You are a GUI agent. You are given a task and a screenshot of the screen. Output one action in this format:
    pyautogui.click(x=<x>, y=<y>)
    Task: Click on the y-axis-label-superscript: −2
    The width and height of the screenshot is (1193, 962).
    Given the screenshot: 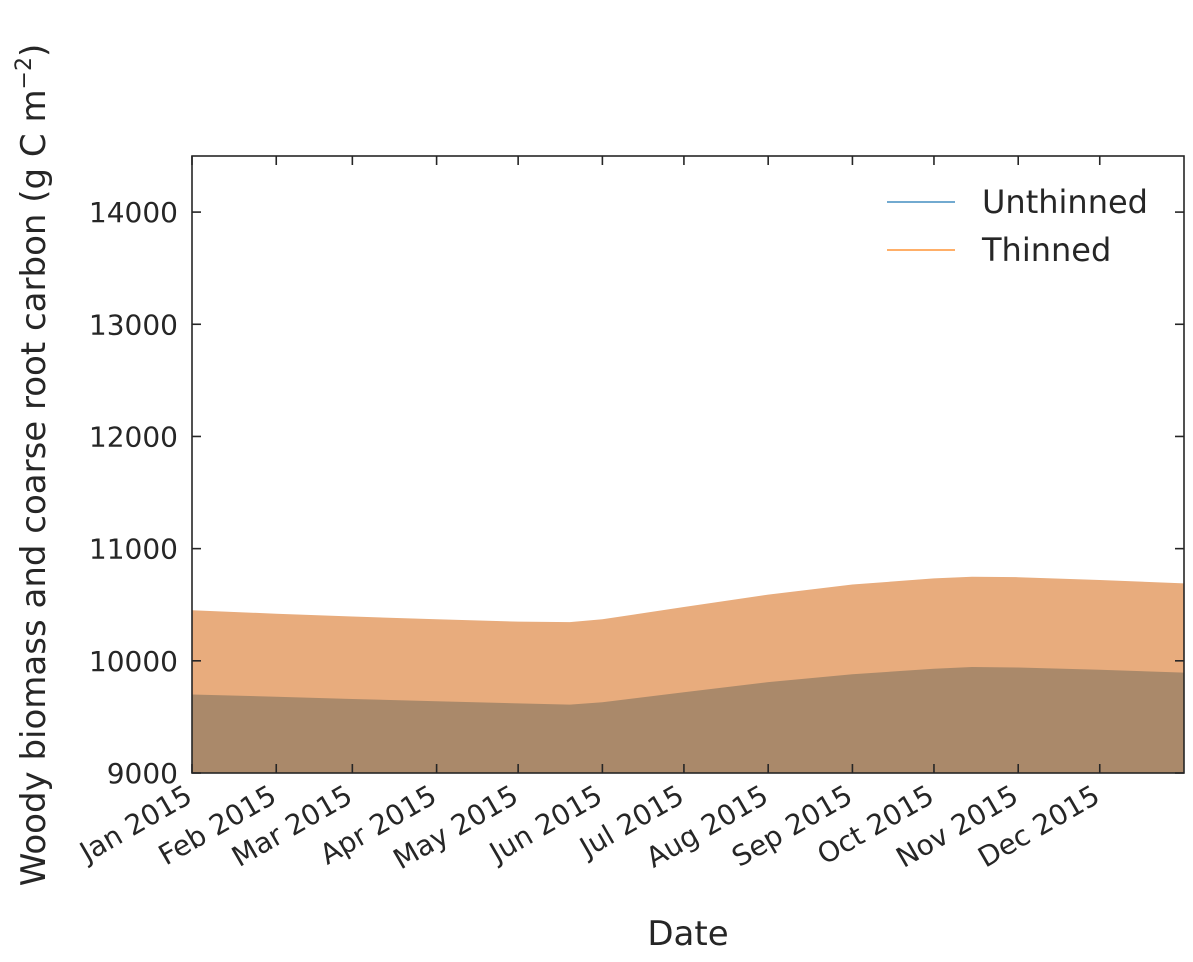 What is the action you would take?
    pyautogui.click(x=24, y=73)
    